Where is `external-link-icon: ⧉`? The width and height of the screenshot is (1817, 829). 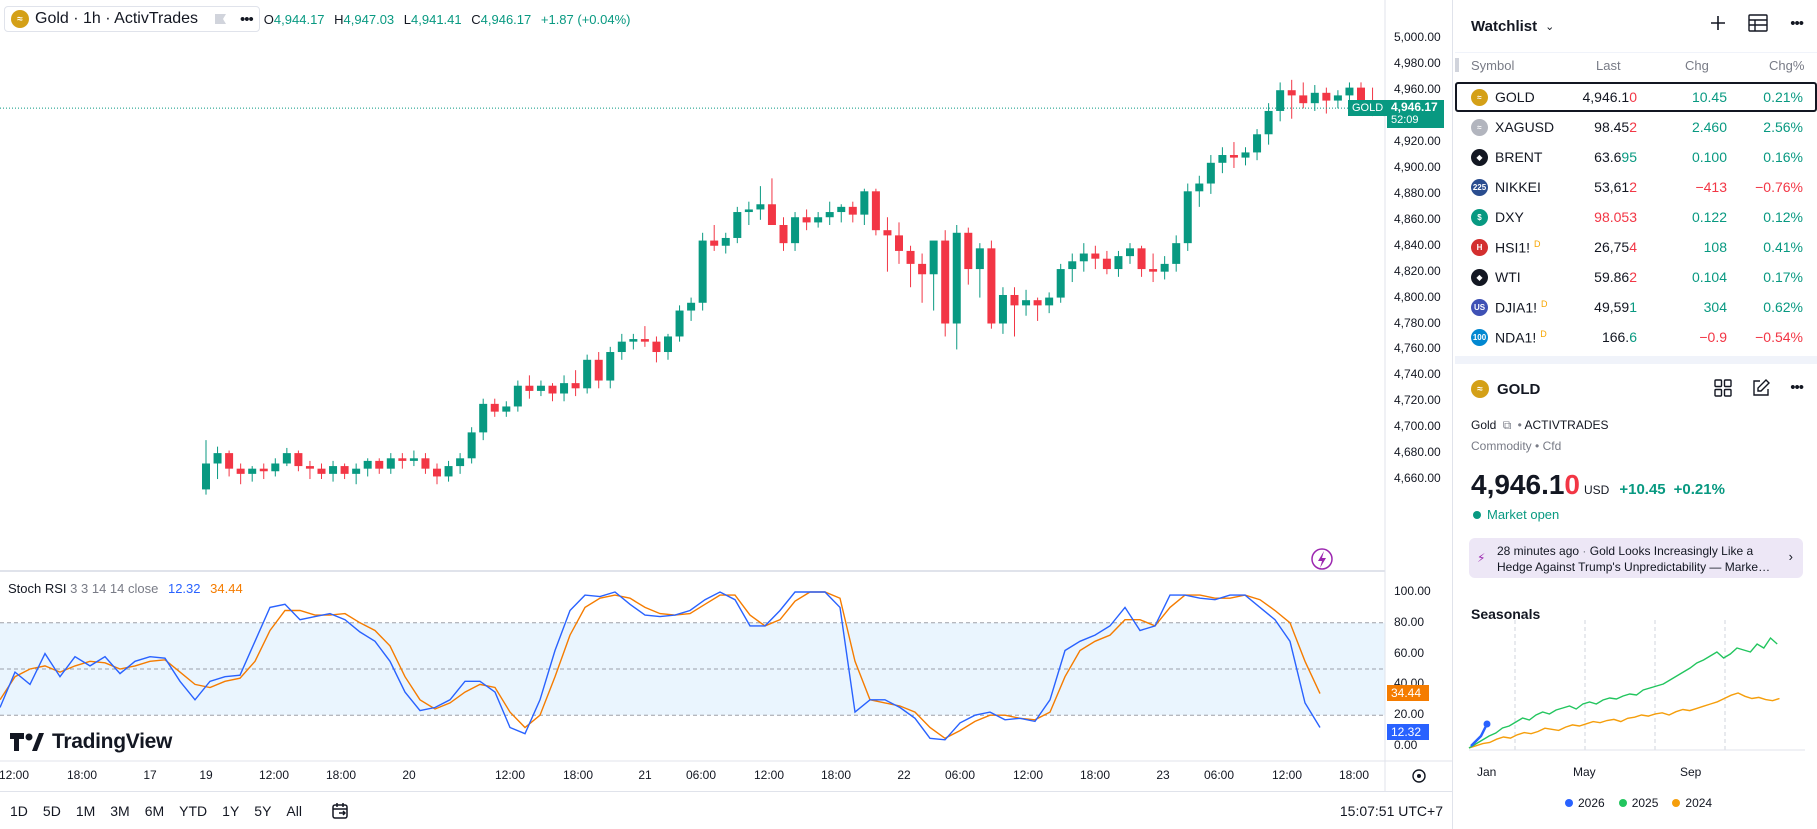 external-link-icon: ⧉ is located at coordinates (1507, 425).